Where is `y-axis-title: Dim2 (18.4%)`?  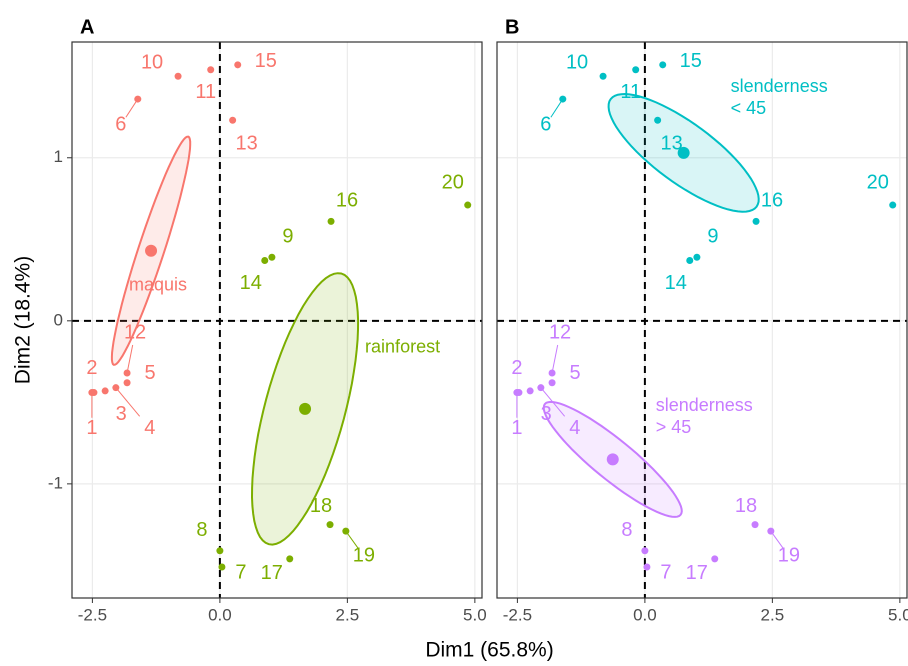
y-axis-title: Dim2 (18.4%) is located at coordinates (23, 320).